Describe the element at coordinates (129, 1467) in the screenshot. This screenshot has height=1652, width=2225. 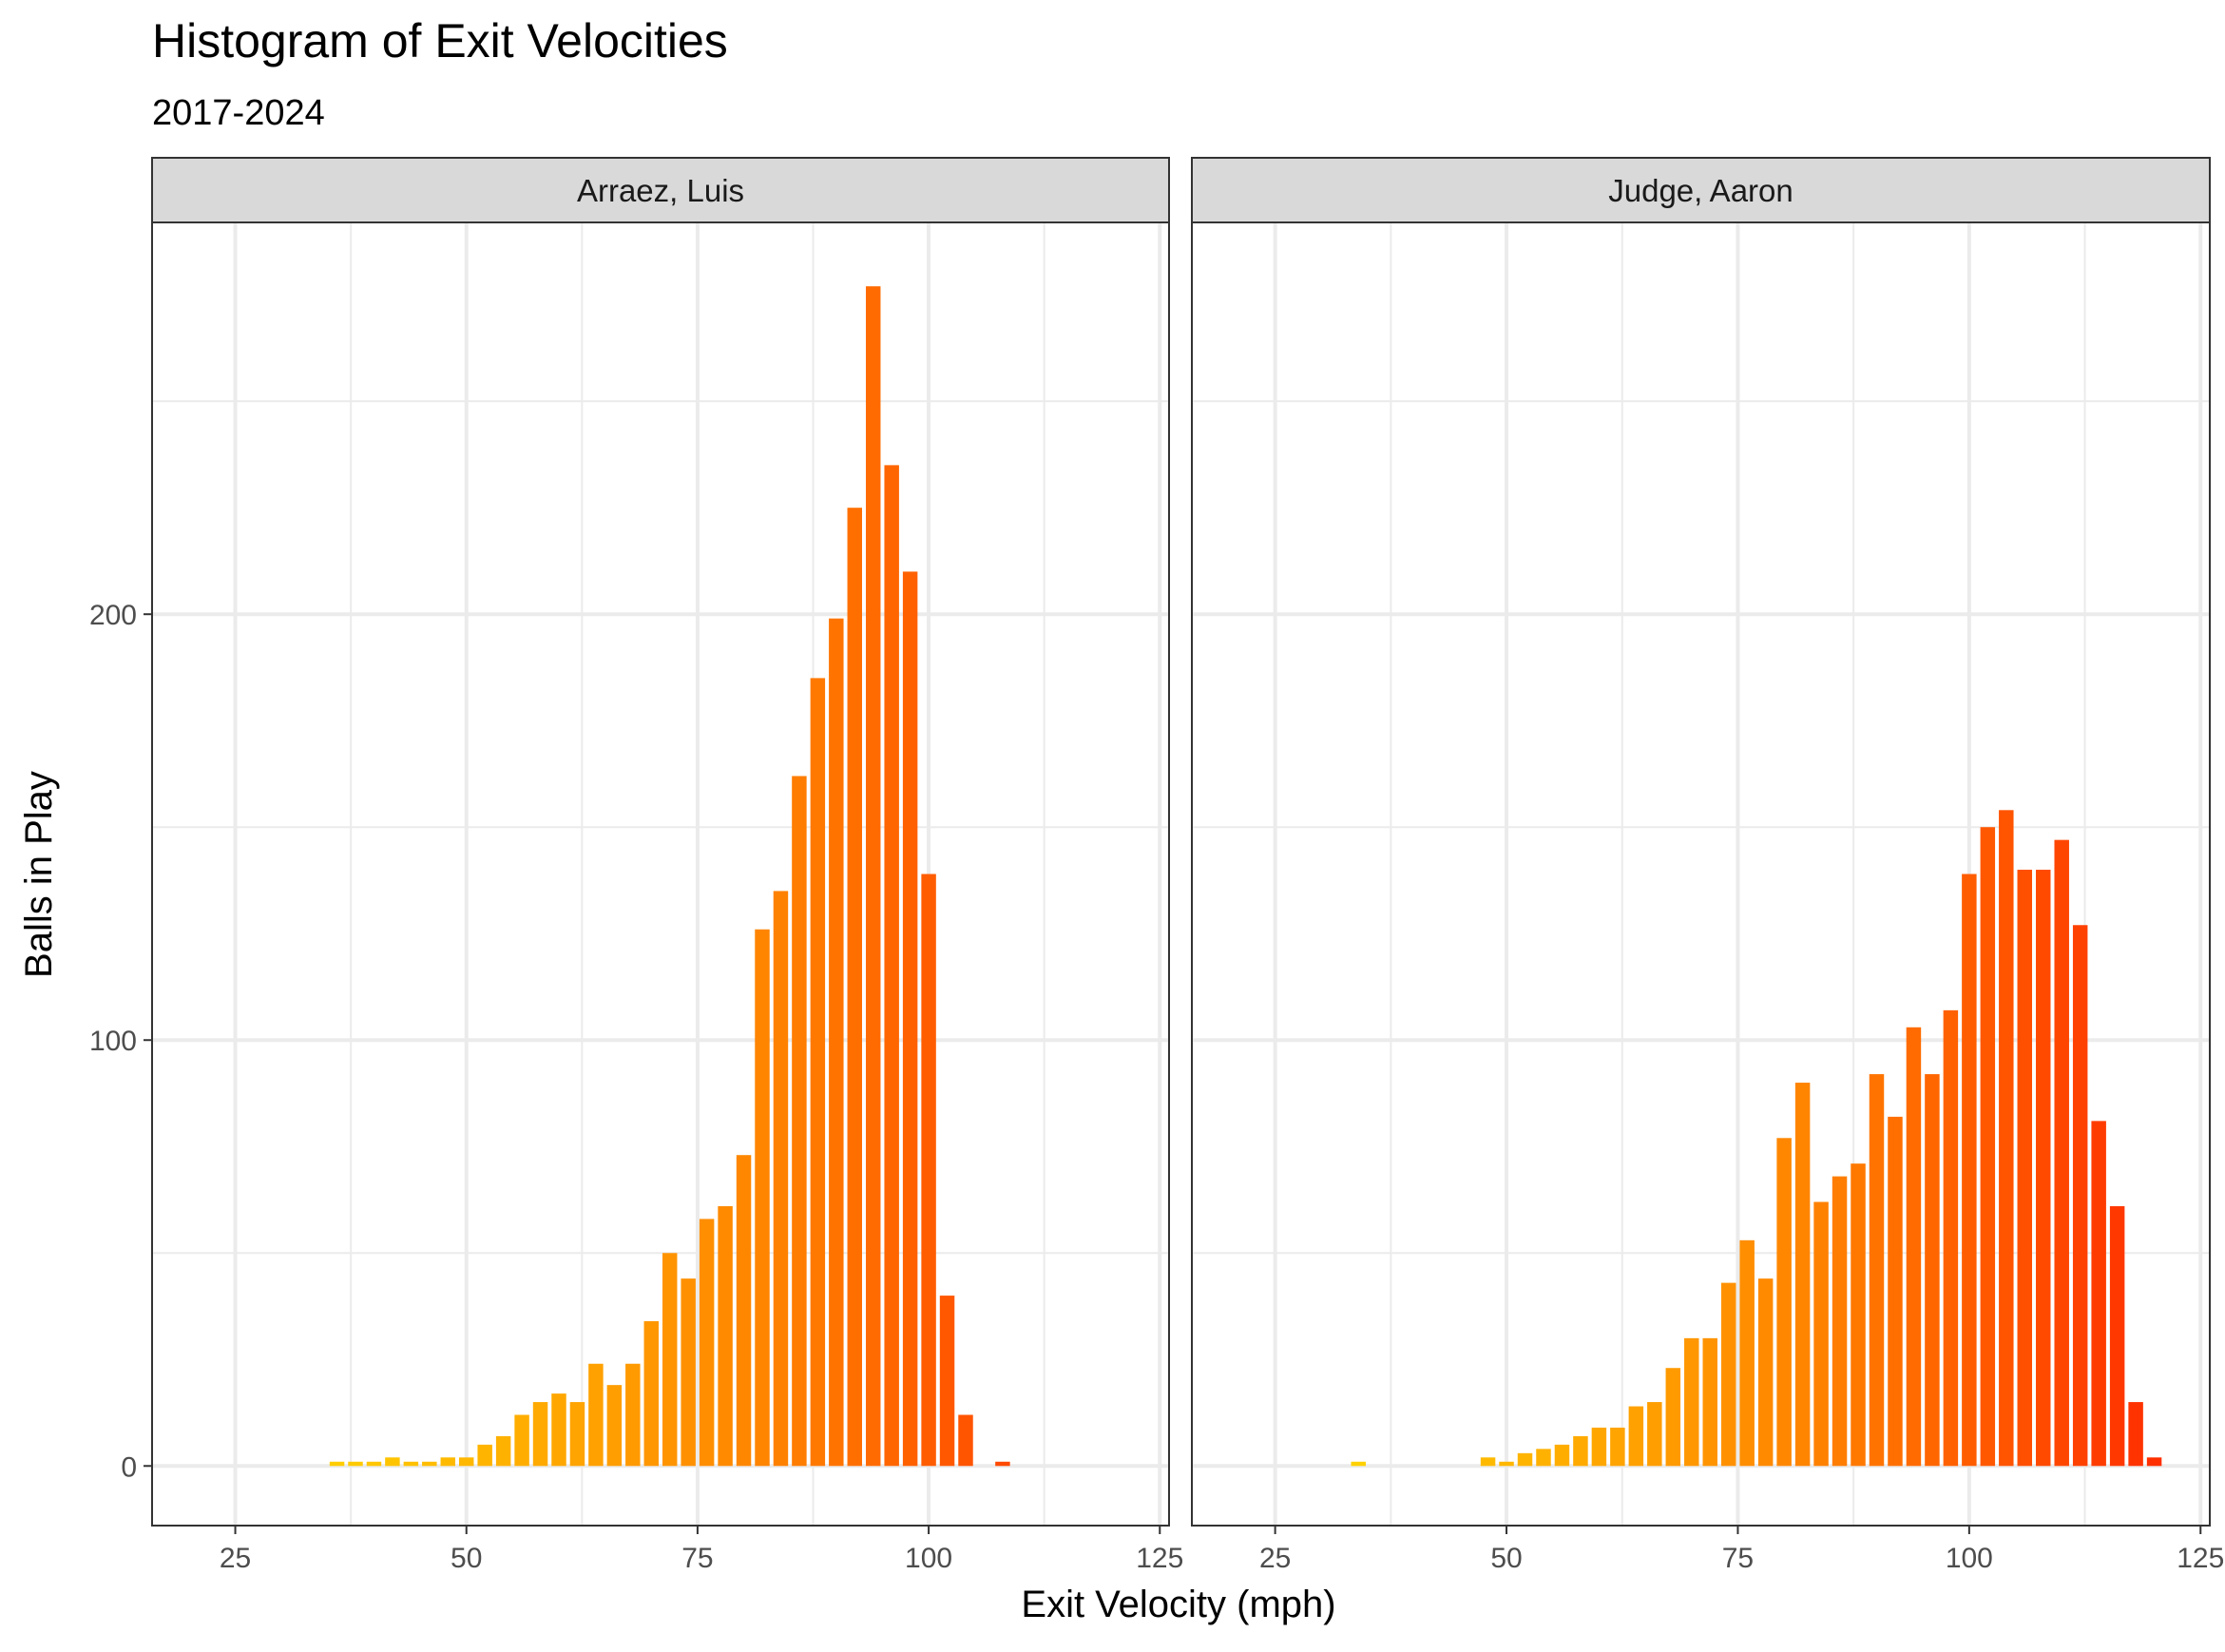
I see `y-tick-label: 0` at that location.